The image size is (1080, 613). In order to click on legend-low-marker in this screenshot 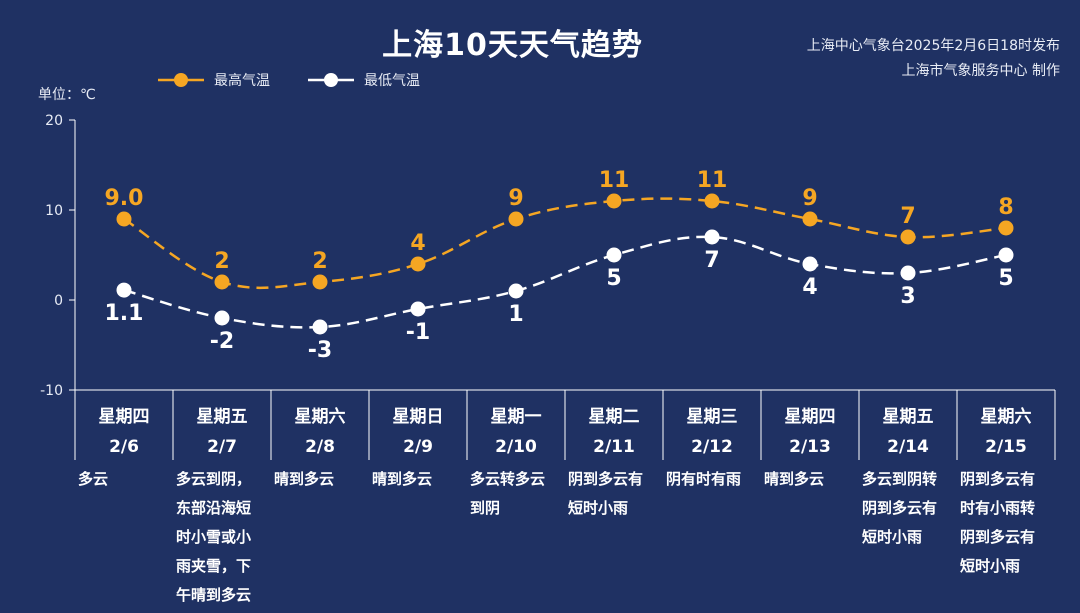, I will do `click(331, 80)`.